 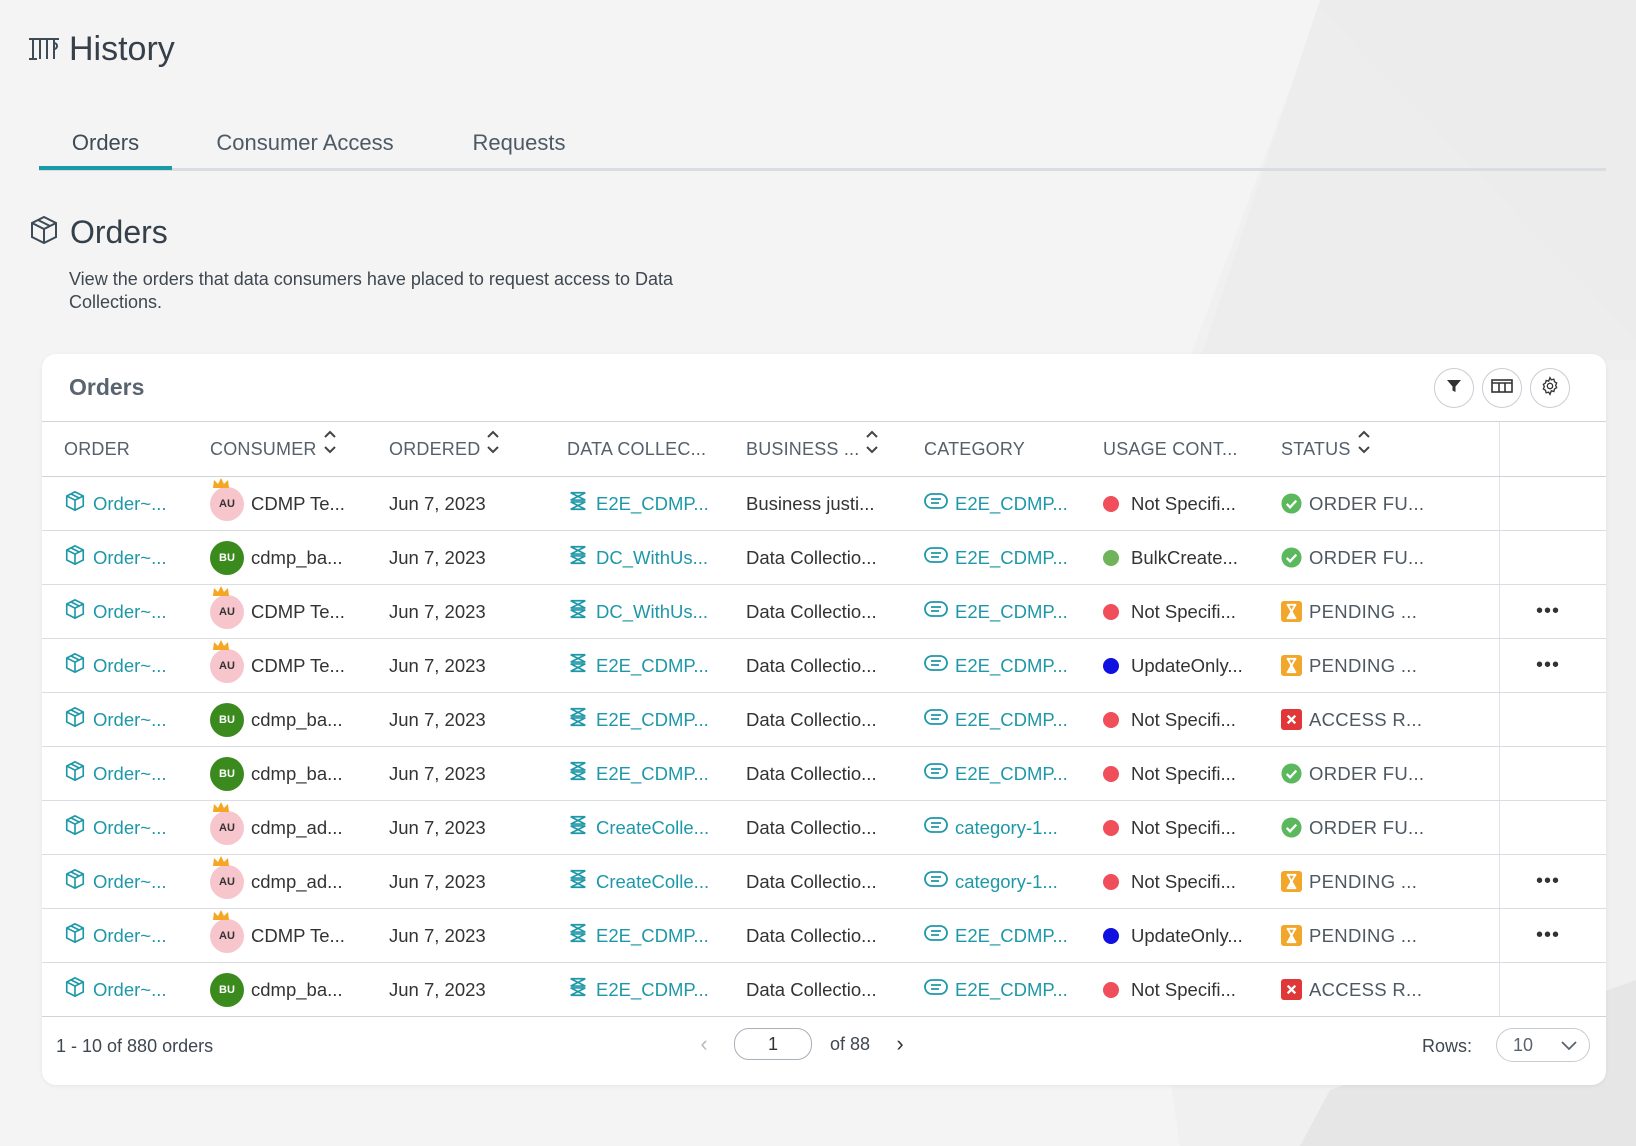 I want to click on prev-page-icon: ‹, so click(x=704, y=1043).